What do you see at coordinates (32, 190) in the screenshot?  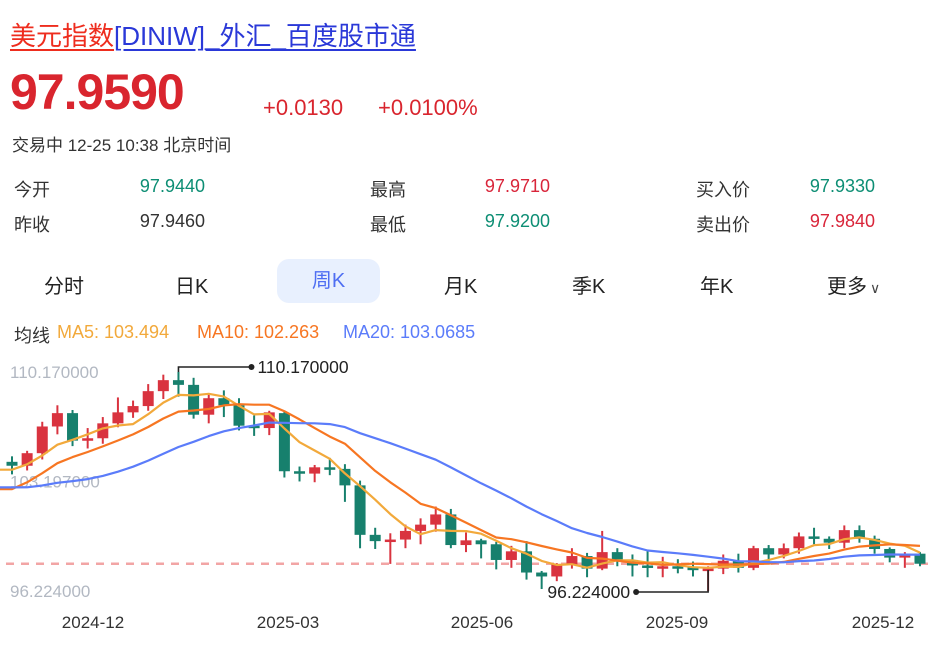 I see `field-label: 今开` at bounding box center [32, 190].